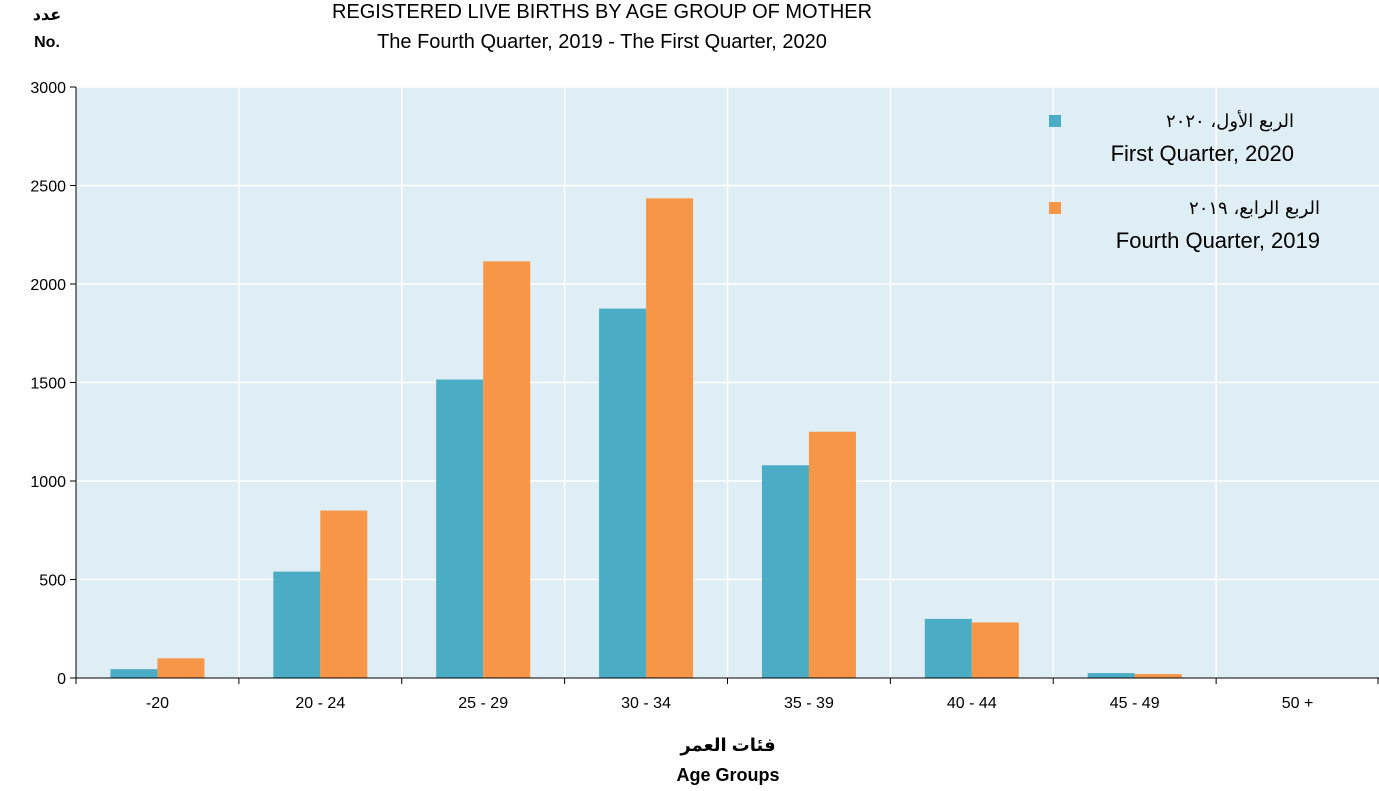 Image resolution: width=1379 pixels, height=791 pixels. I want to click on x-axis-label: Age Groups, so click(727, 775).